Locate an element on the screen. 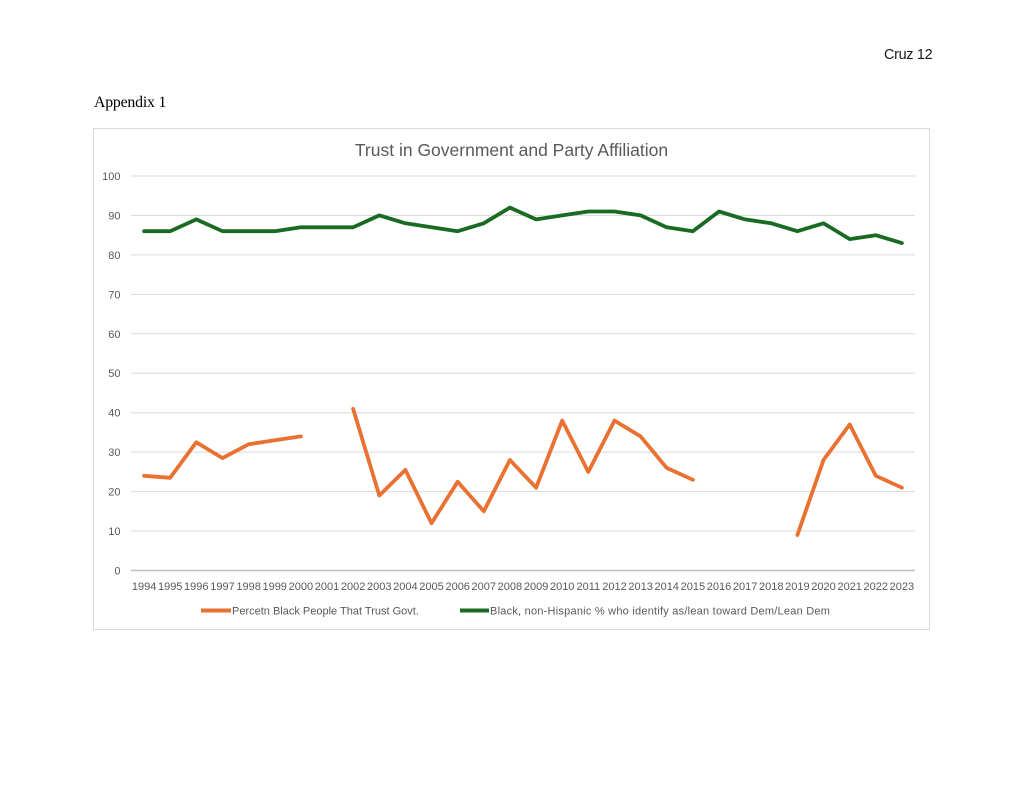  svg-text: 100 is located at coordinates (111, 177).